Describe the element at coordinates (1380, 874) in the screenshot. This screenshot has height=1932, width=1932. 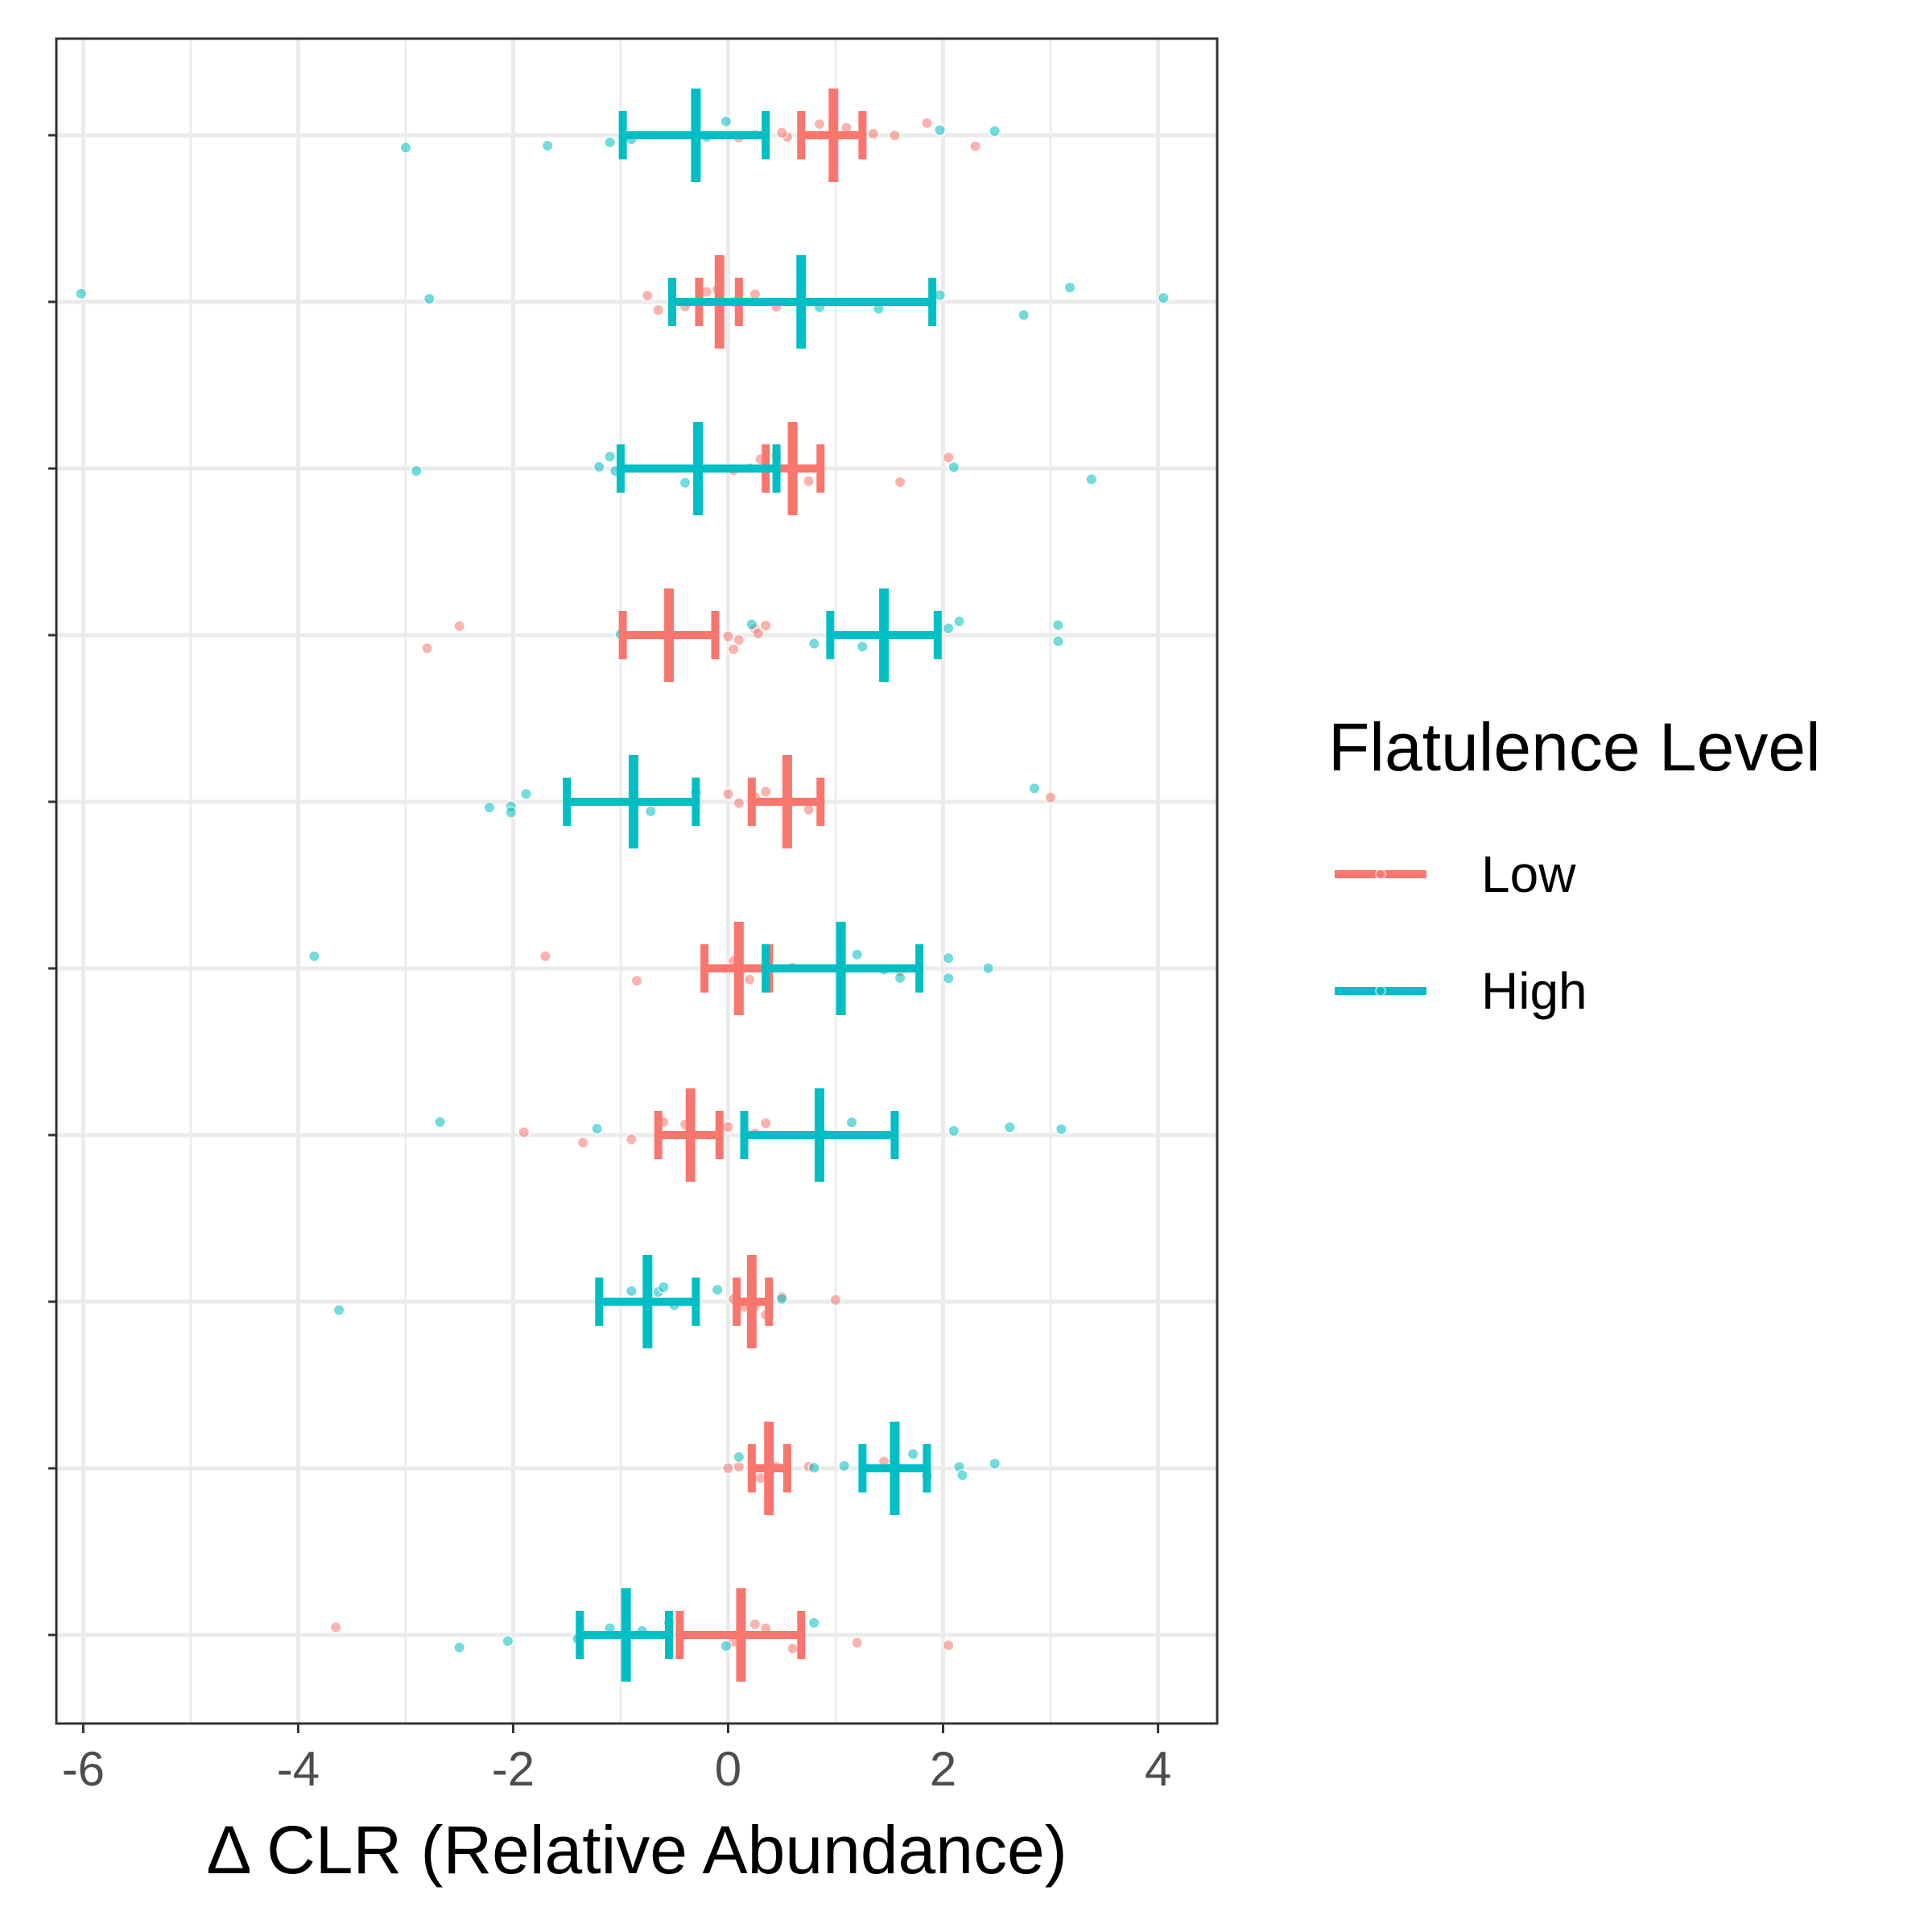
I see `legend-key-low` at that location.